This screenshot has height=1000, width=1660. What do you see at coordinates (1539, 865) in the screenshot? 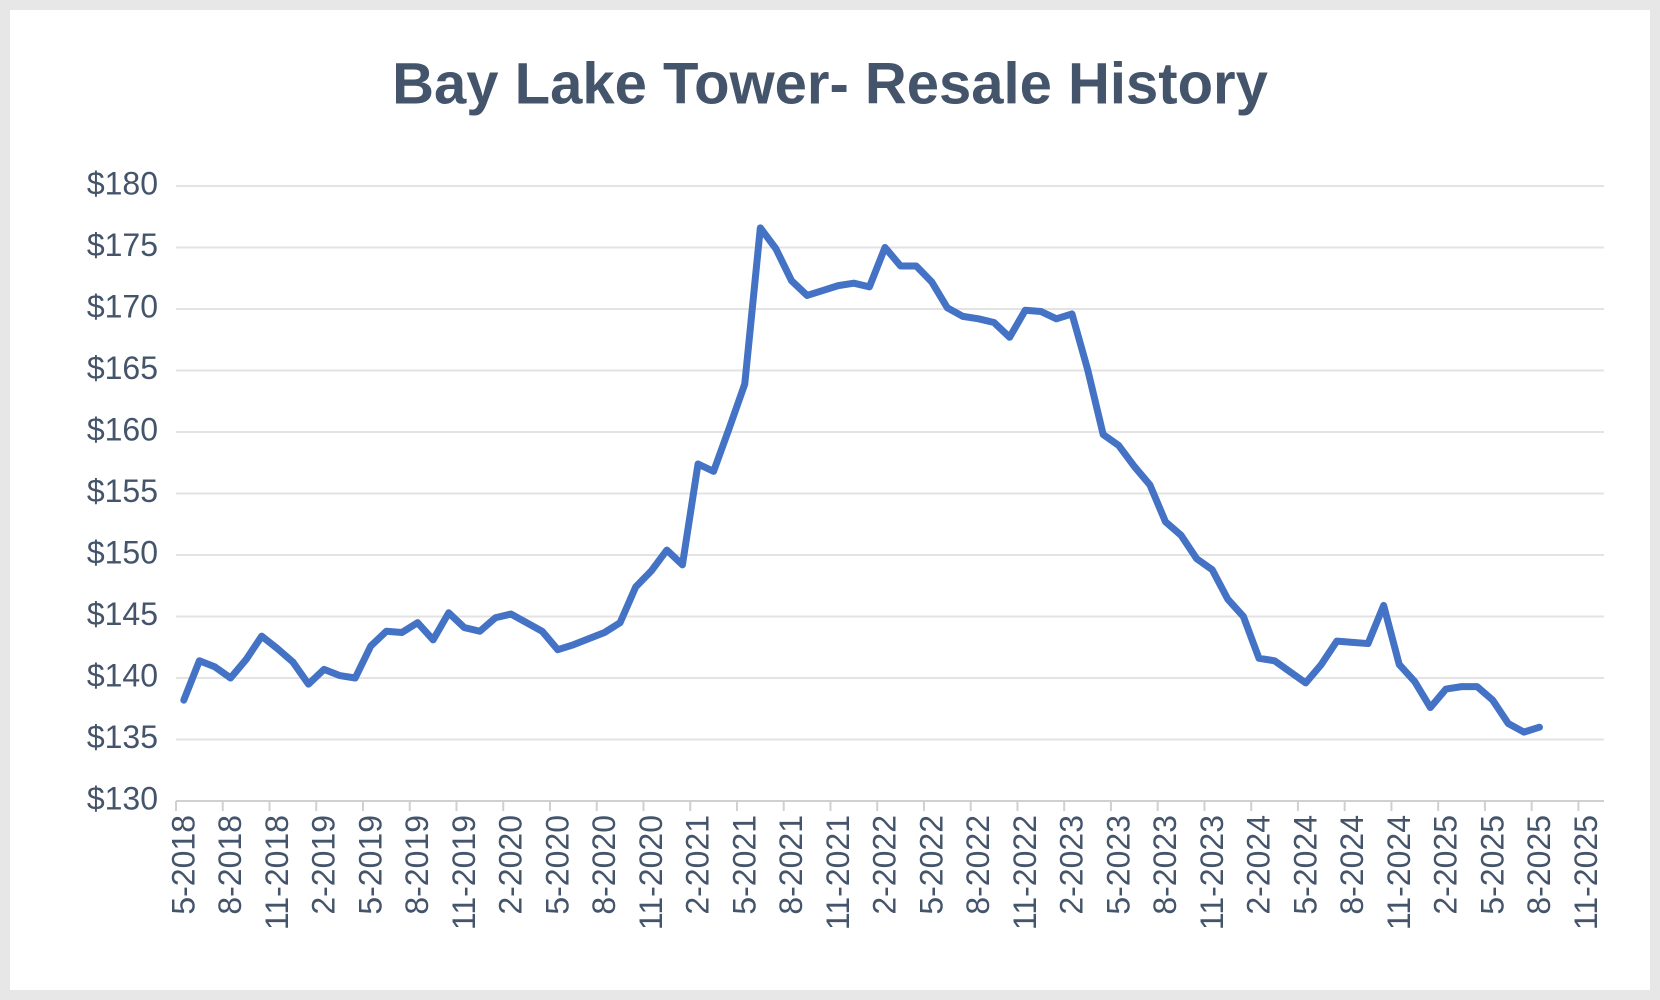
I see `x-tick-label: 8-2025` at bounding box center [1539, 865].